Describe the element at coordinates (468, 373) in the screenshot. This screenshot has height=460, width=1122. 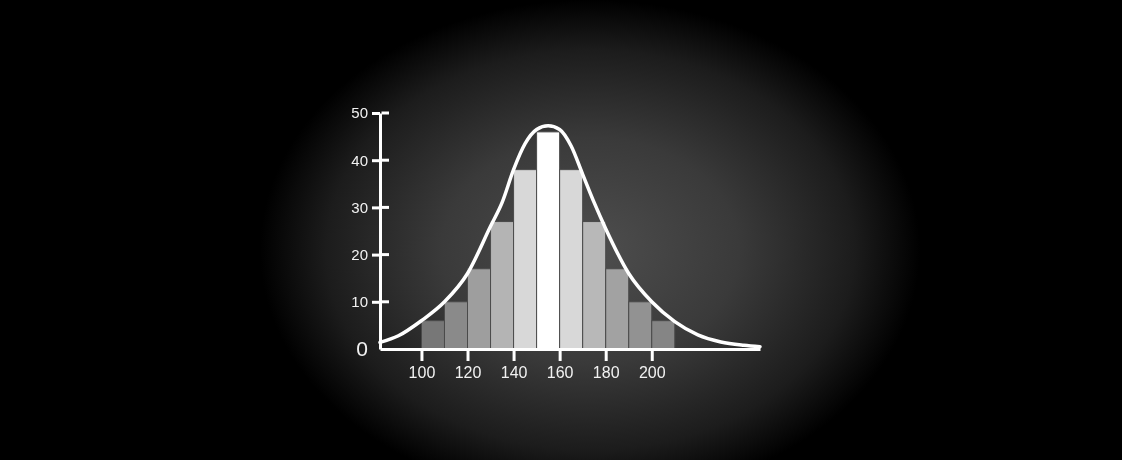
I see `x-tick-label: 120` at that location.